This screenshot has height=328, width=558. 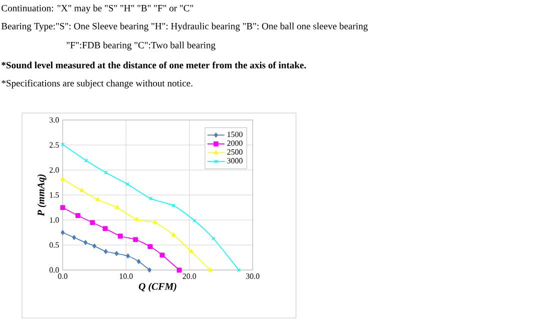 I want to click on x-axis-title: Q (CFM), so click(x=157, y=287).